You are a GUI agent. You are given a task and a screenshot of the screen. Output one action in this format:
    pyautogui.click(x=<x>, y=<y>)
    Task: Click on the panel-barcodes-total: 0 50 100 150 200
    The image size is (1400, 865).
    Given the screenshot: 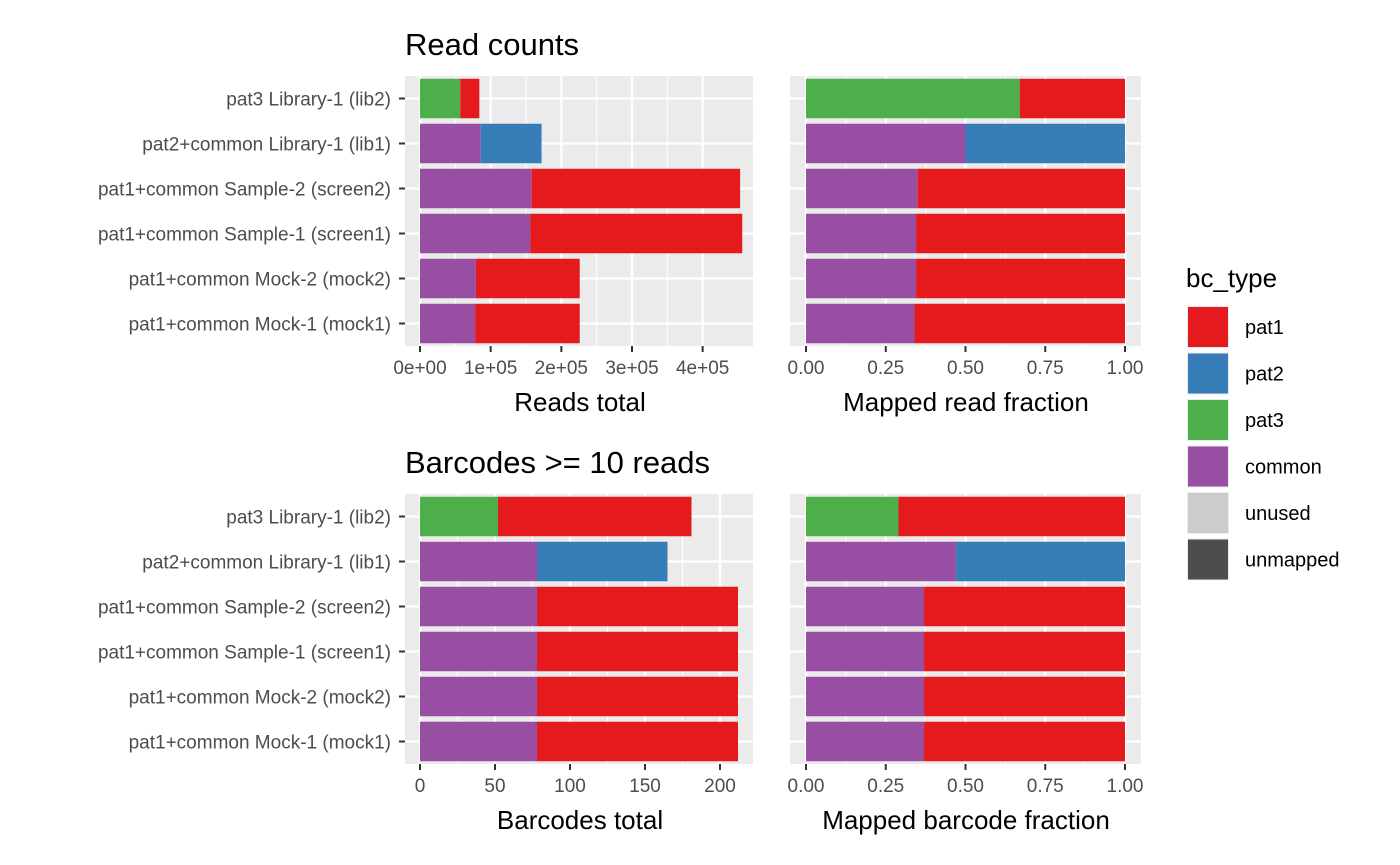 What is the action you would take?
    pyautogui.click(x=579, y=645)
    